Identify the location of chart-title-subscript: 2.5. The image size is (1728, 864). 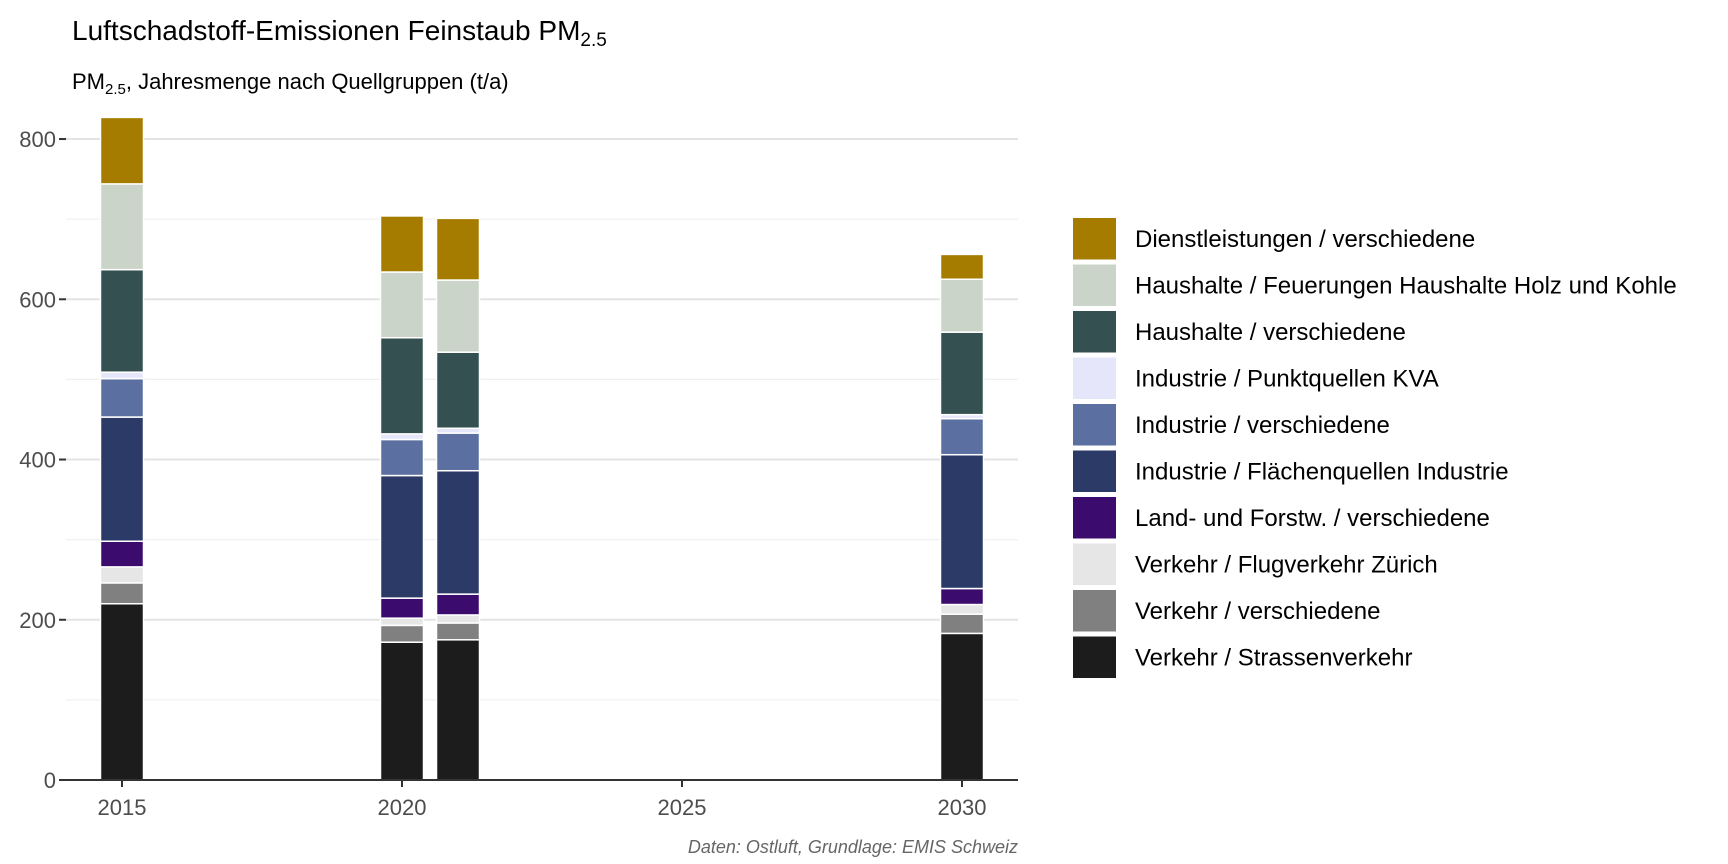
(593, 40).